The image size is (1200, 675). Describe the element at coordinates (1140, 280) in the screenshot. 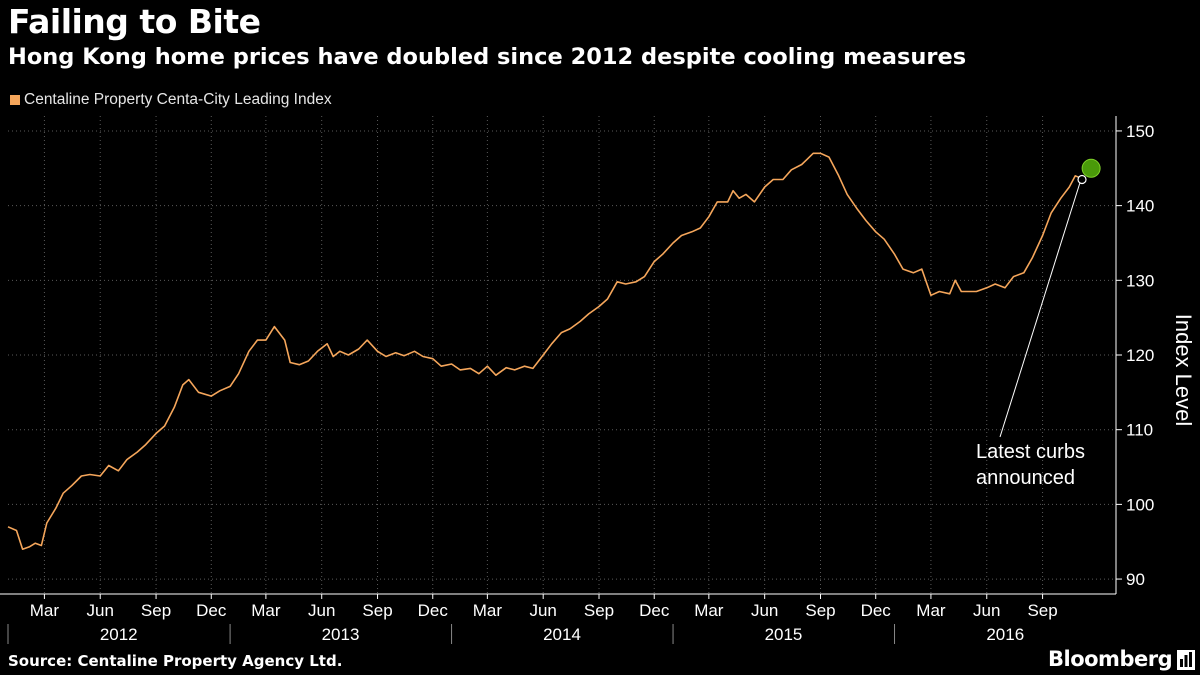

I see `y-tick-label: 130` at that location.